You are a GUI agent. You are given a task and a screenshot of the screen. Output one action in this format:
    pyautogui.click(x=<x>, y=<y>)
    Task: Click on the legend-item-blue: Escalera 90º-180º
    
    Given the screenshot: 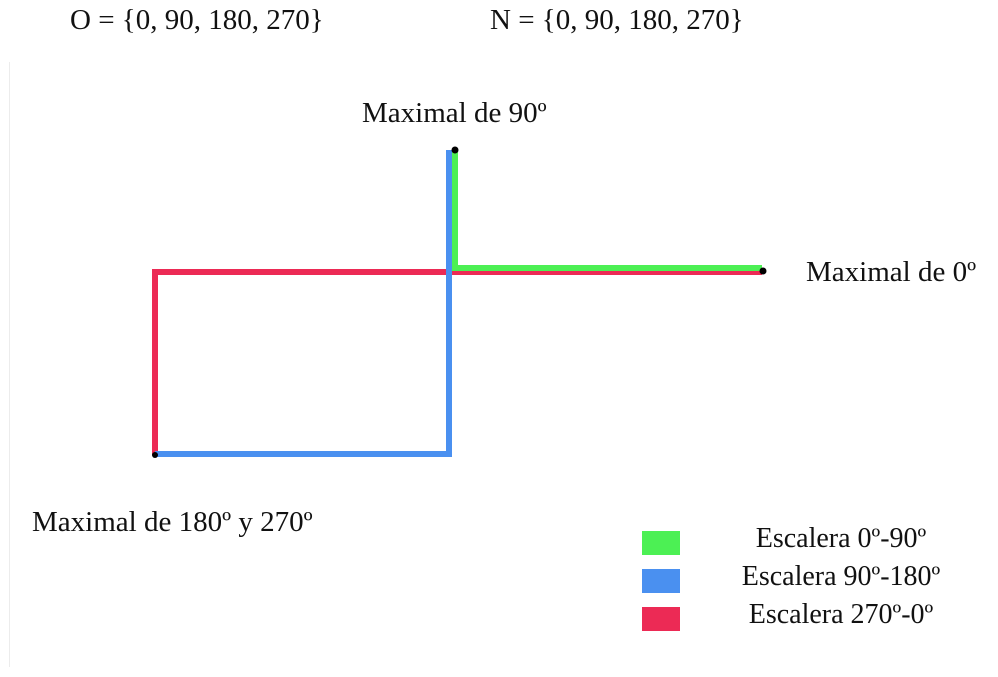 What is the action you would take?
    pyautogui.click(x=802, y=579)
    